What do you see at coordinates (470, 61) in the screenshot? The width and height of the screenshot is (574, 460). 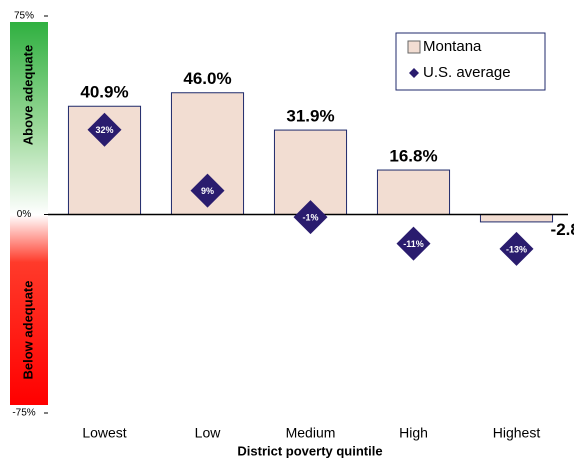 I see `legend` at bounding box center [470, 61].